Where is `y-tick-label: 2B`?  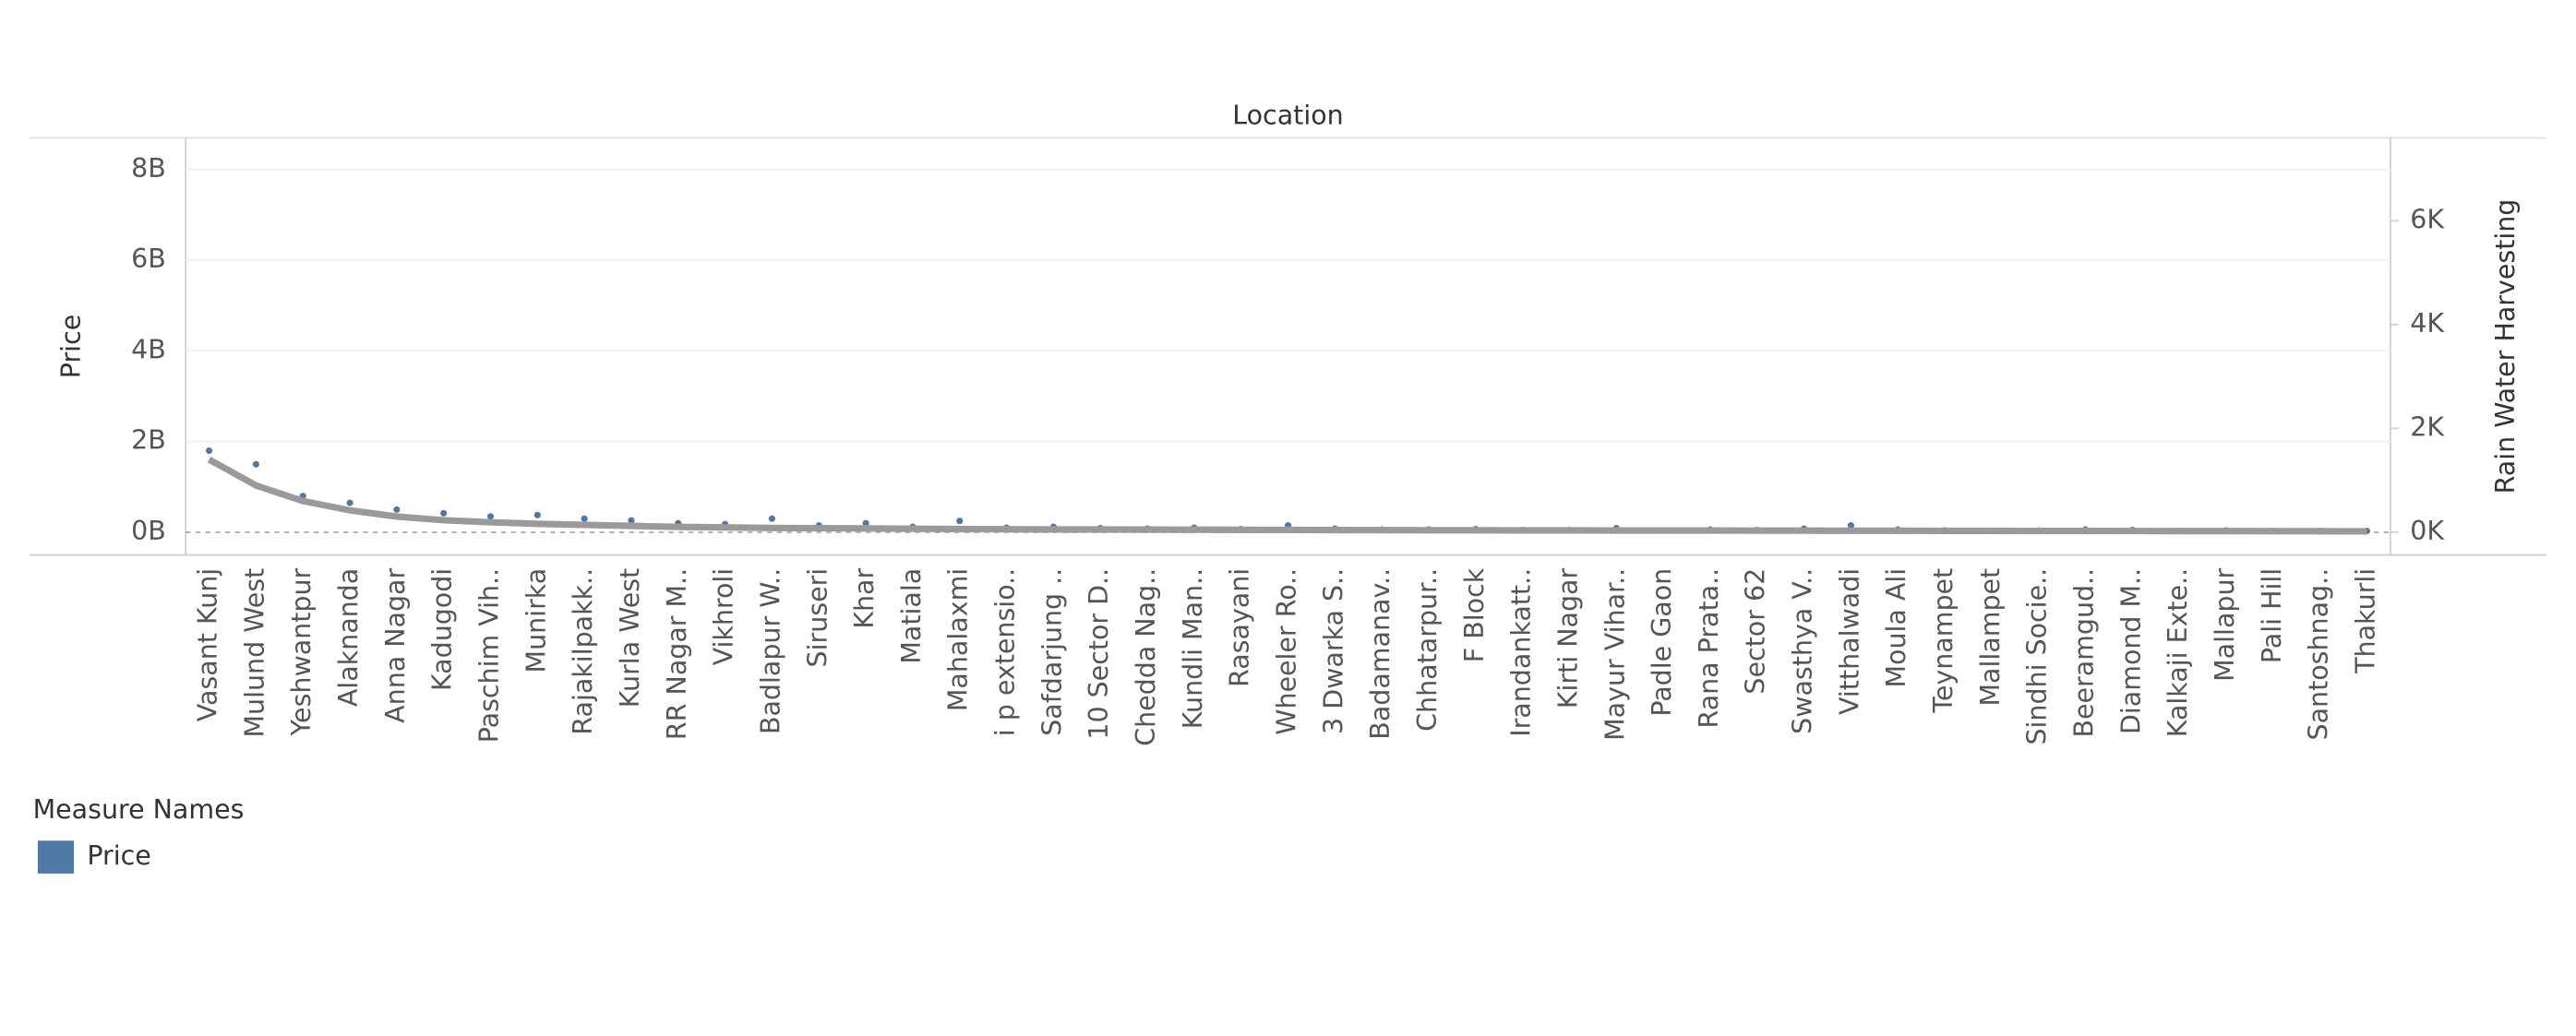 y-tick-label: 2B is located at coordinates (148, 441).